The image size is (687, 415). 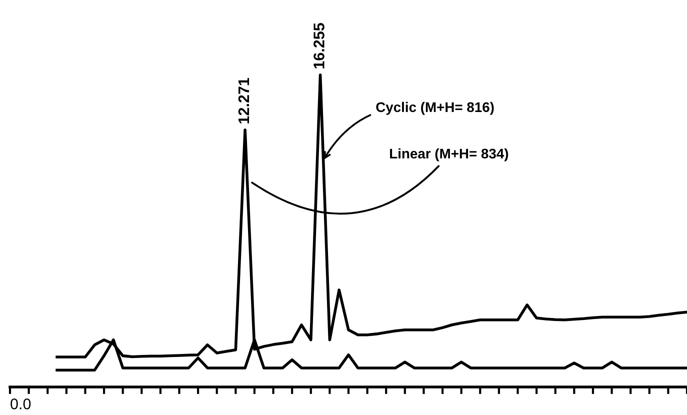 I want to click on text: 0.0, so click(x=20, y=404).